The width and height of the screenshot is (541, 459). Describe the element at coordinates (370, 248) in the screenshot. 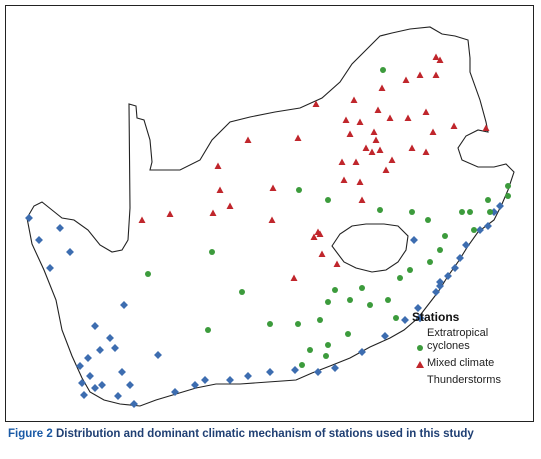

I see `lesotho-outline` at that location.